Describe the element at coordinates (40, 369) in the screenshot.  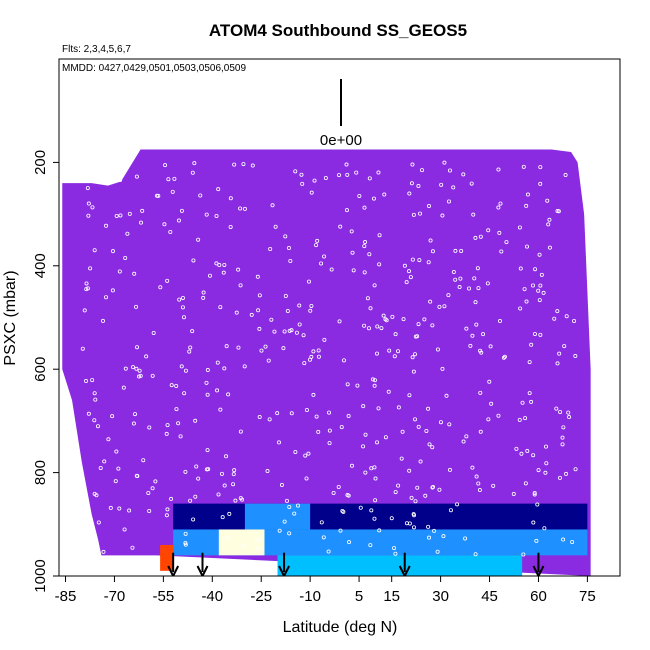
I see `y-tick-label: 600` at that location.